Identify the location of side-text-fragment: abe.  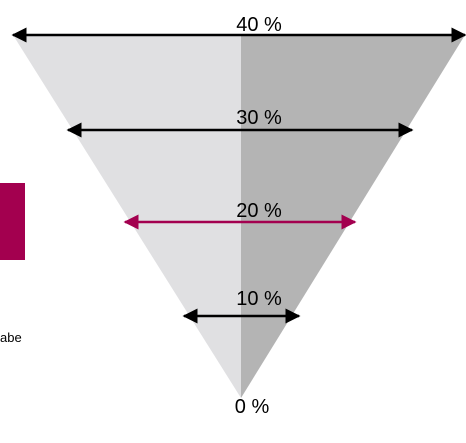
(11, 337).